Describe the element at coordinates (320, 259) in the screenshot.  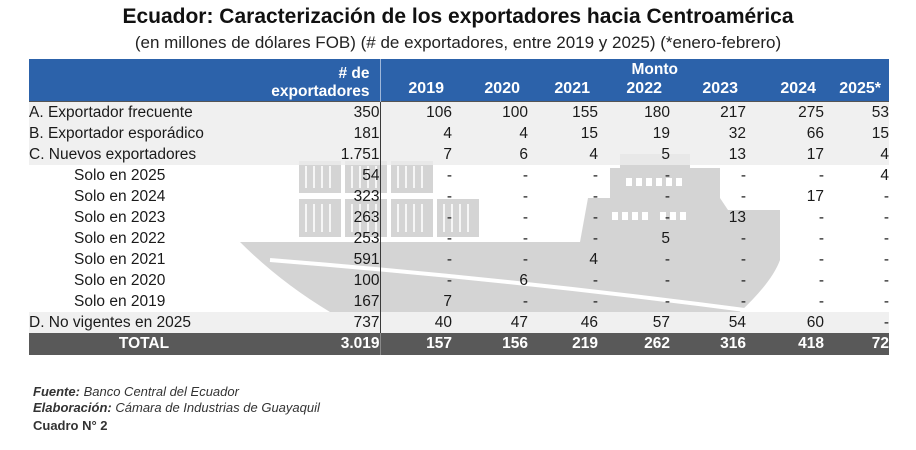
I see `row-count: 591` at that location.